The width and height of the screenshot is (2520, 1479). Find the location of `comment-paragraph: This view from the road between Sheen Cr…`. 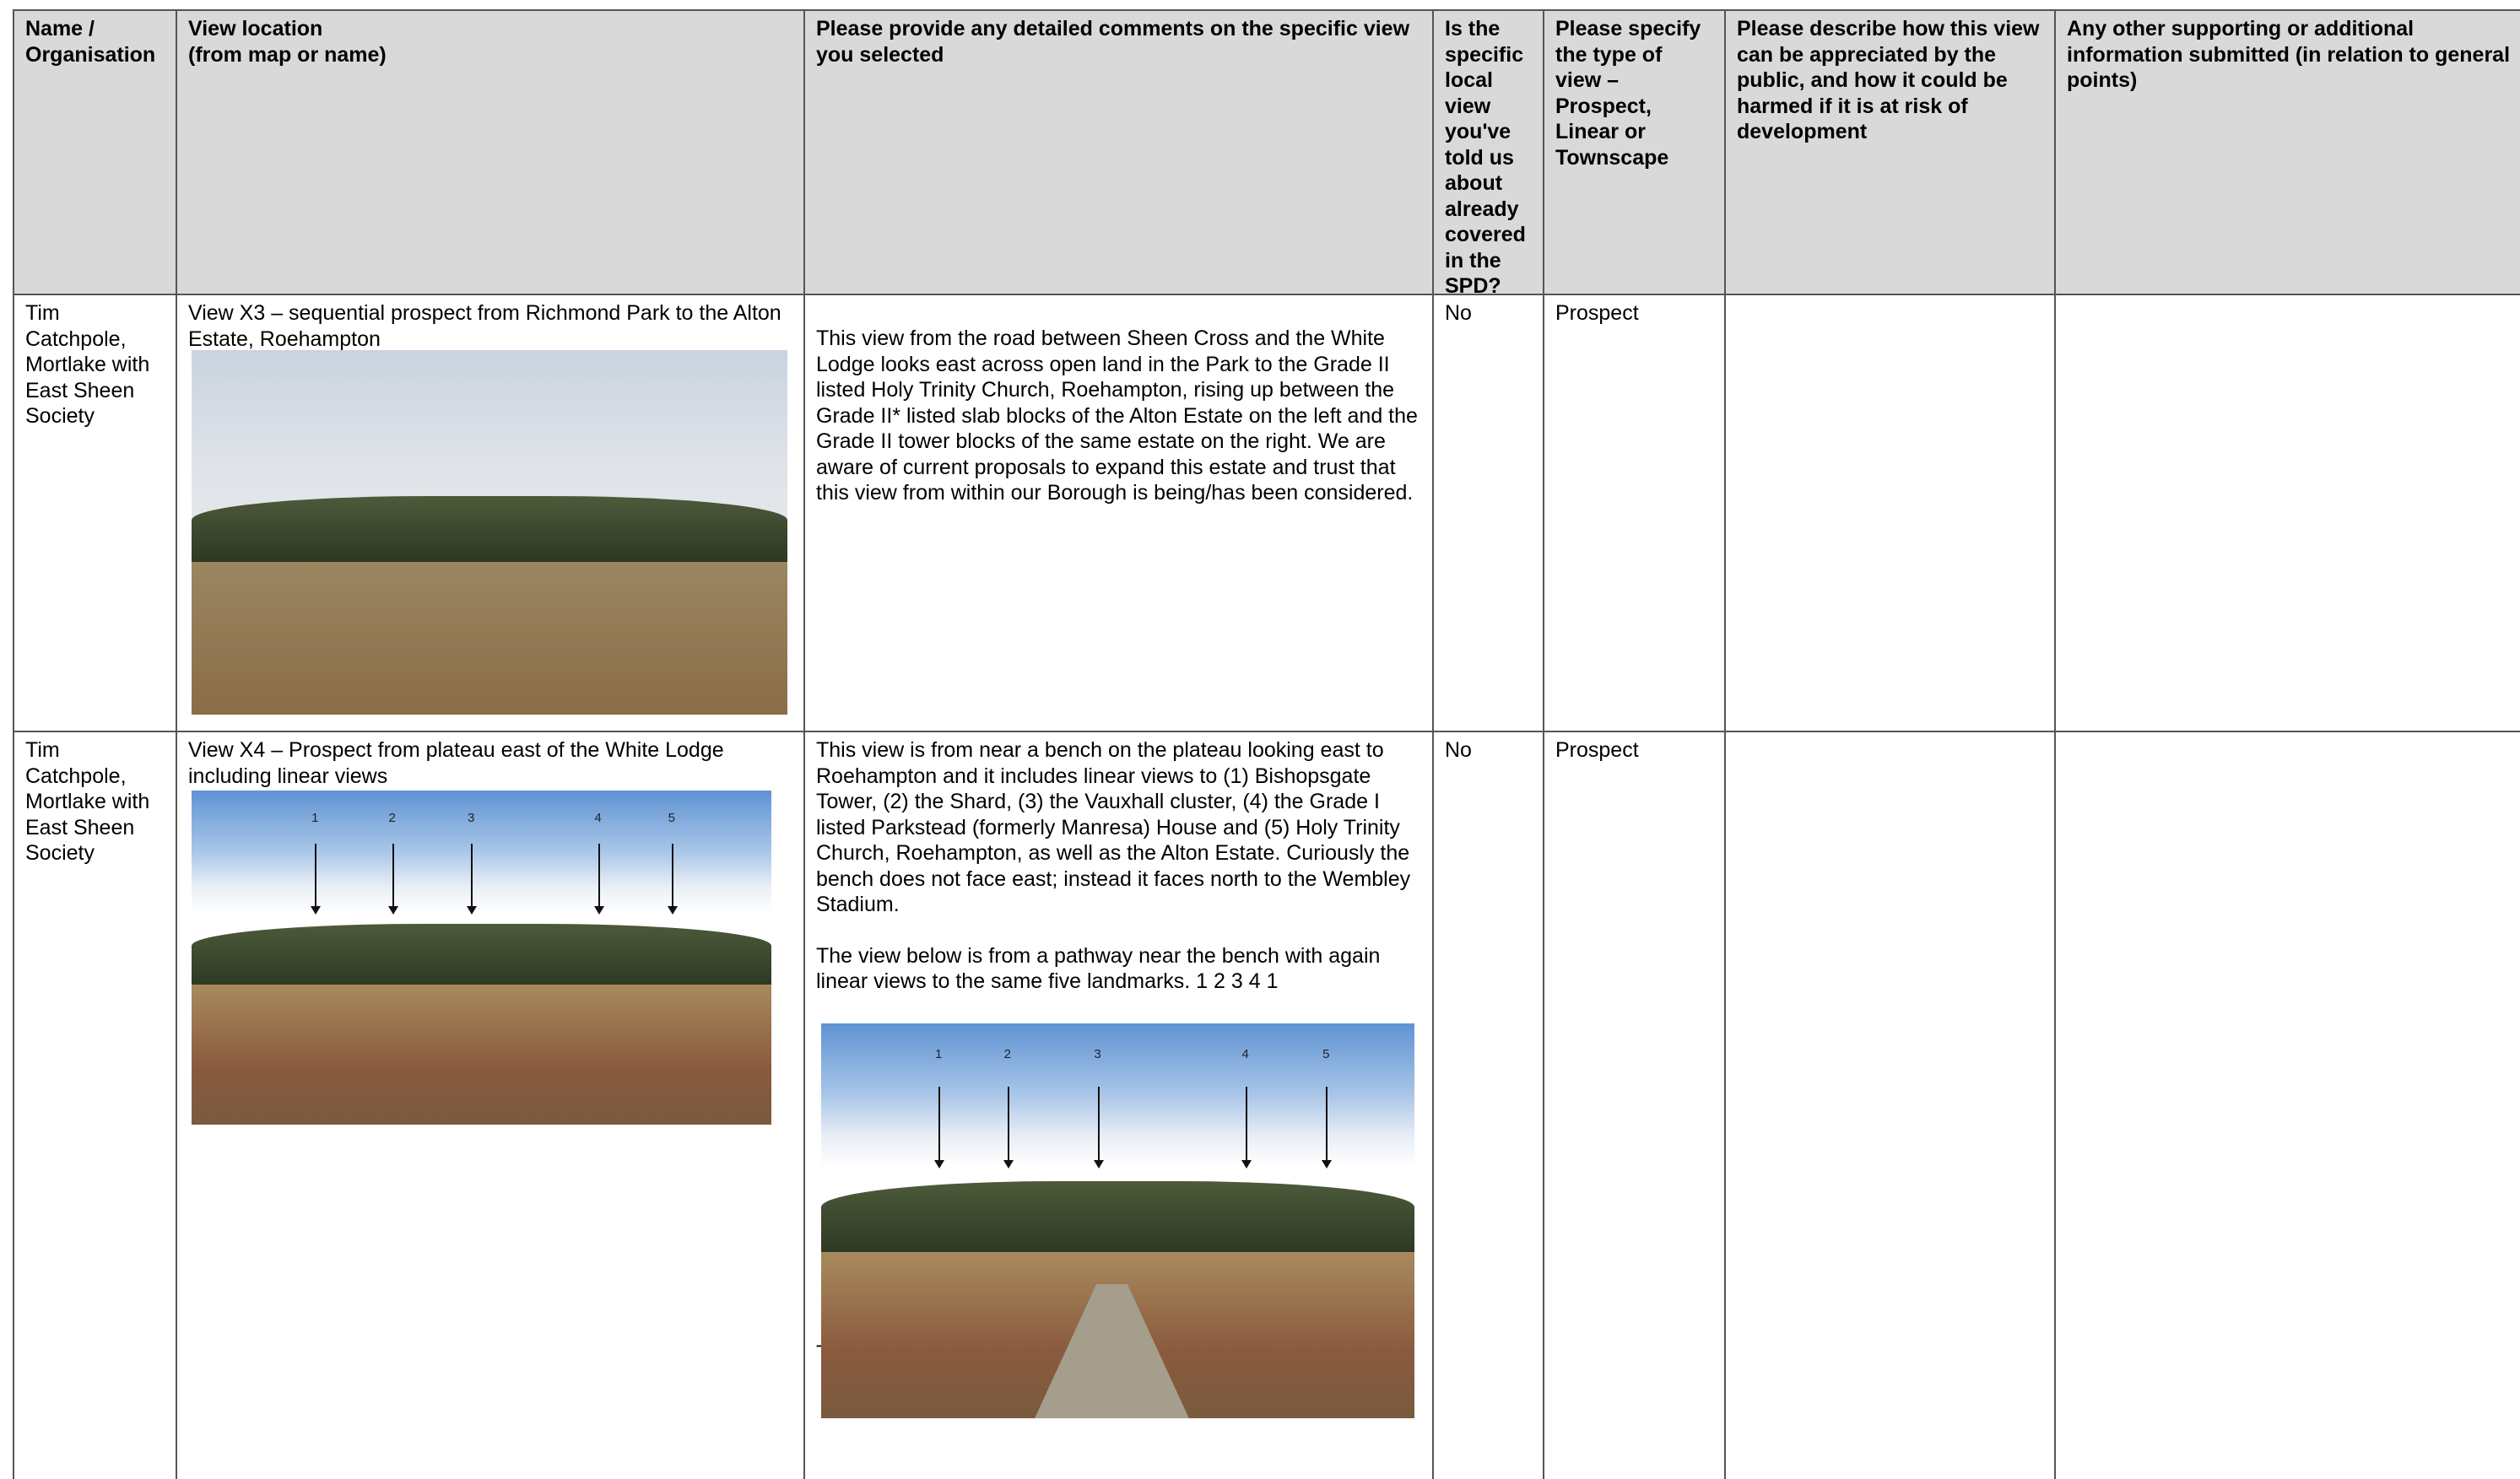

comment-paragraph: This view from the road between Sheen Cr… is located at coordinates (1117, 416).